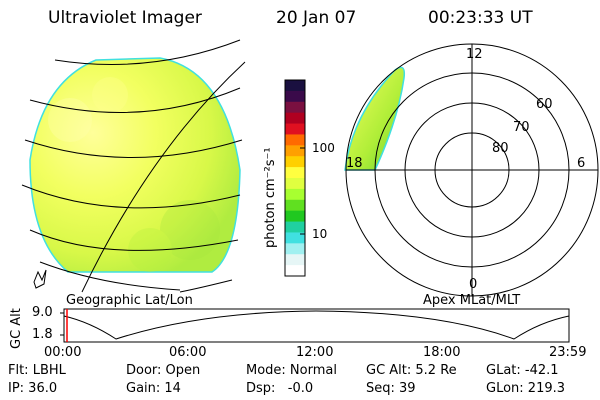  Describe the element at coordinates (163, 370) in the screenshot. I see `info-door: Door: Open` at that location.